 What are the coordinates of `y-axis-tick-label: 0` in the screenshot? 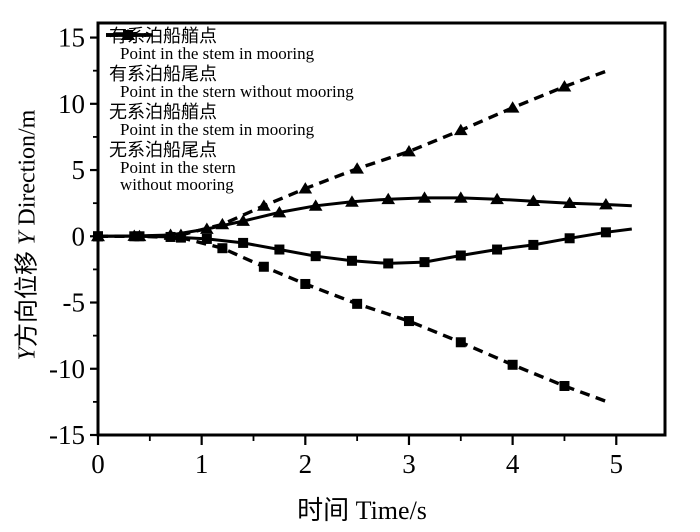 It's located at (79, 236).